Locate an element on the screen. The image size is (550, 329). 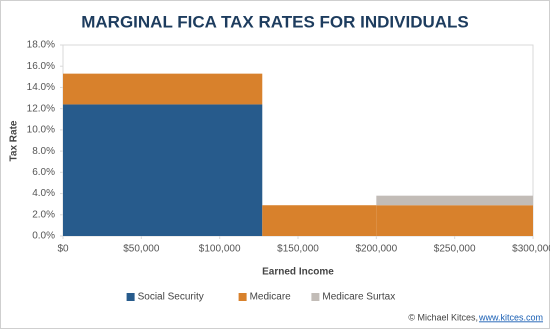
x-tick-label: $200,000 is located at coordinates (376, 249).